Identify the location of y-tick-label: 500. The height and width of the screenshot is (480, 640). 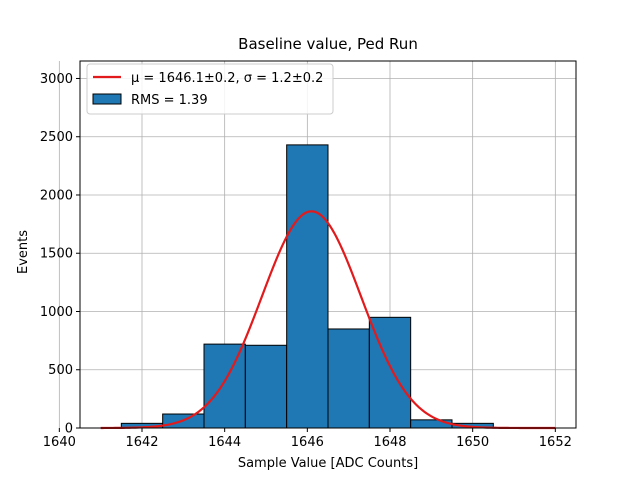
(60, 370).